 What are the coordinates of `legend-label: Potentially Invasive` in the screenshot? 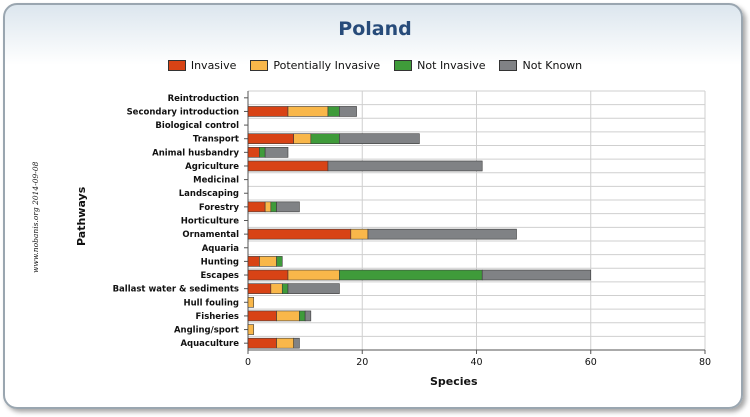 It's located at (327, 65).